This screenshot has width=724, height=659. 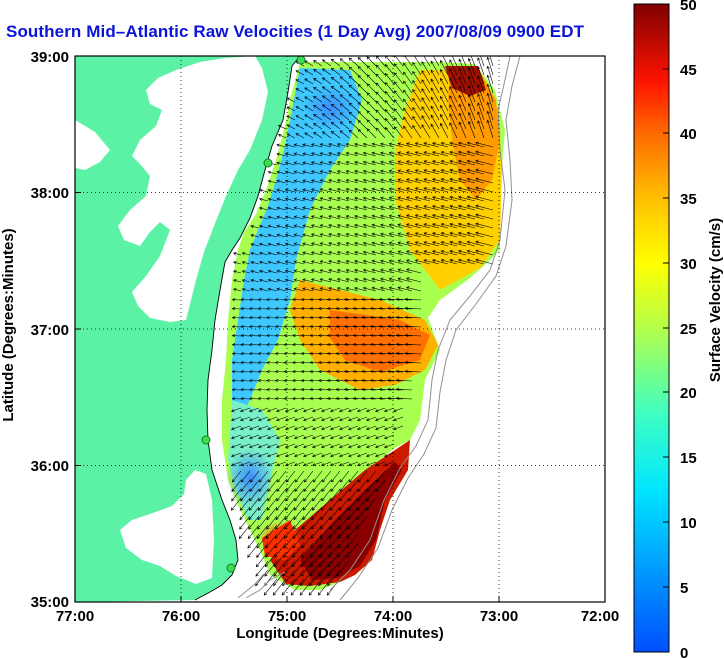 I want to click on x-tick-label: 74:00, so click(x=393, y=616).